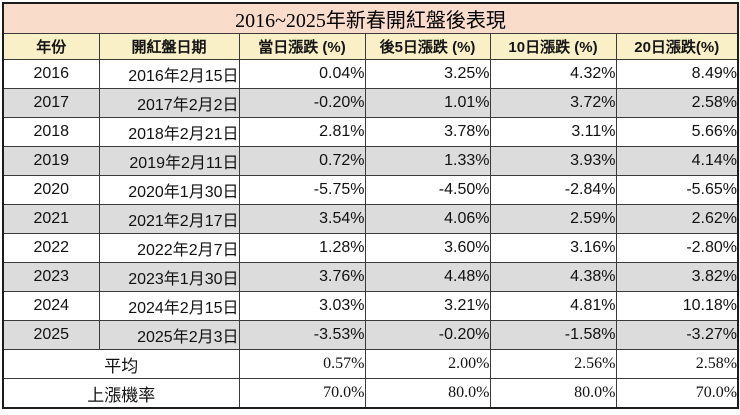 This screenshot has width=740, height=415. I want to click on value-cell: 2.62%, so click(677, 219).